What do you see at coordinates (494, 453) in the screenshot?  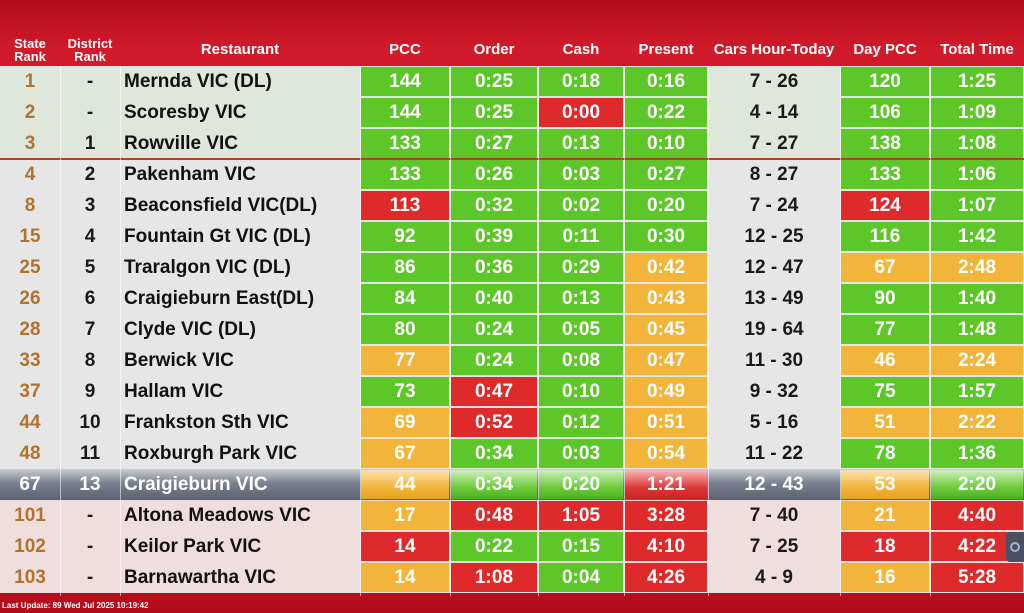 I see `cell-order: 0:34` at bounding box center [494, 453].